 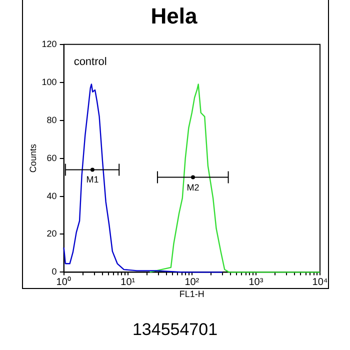 What do you see at coordinates (51, 119) in the screenshot?
I see `y-tick-label: 80` at bounding box center [51, 119].